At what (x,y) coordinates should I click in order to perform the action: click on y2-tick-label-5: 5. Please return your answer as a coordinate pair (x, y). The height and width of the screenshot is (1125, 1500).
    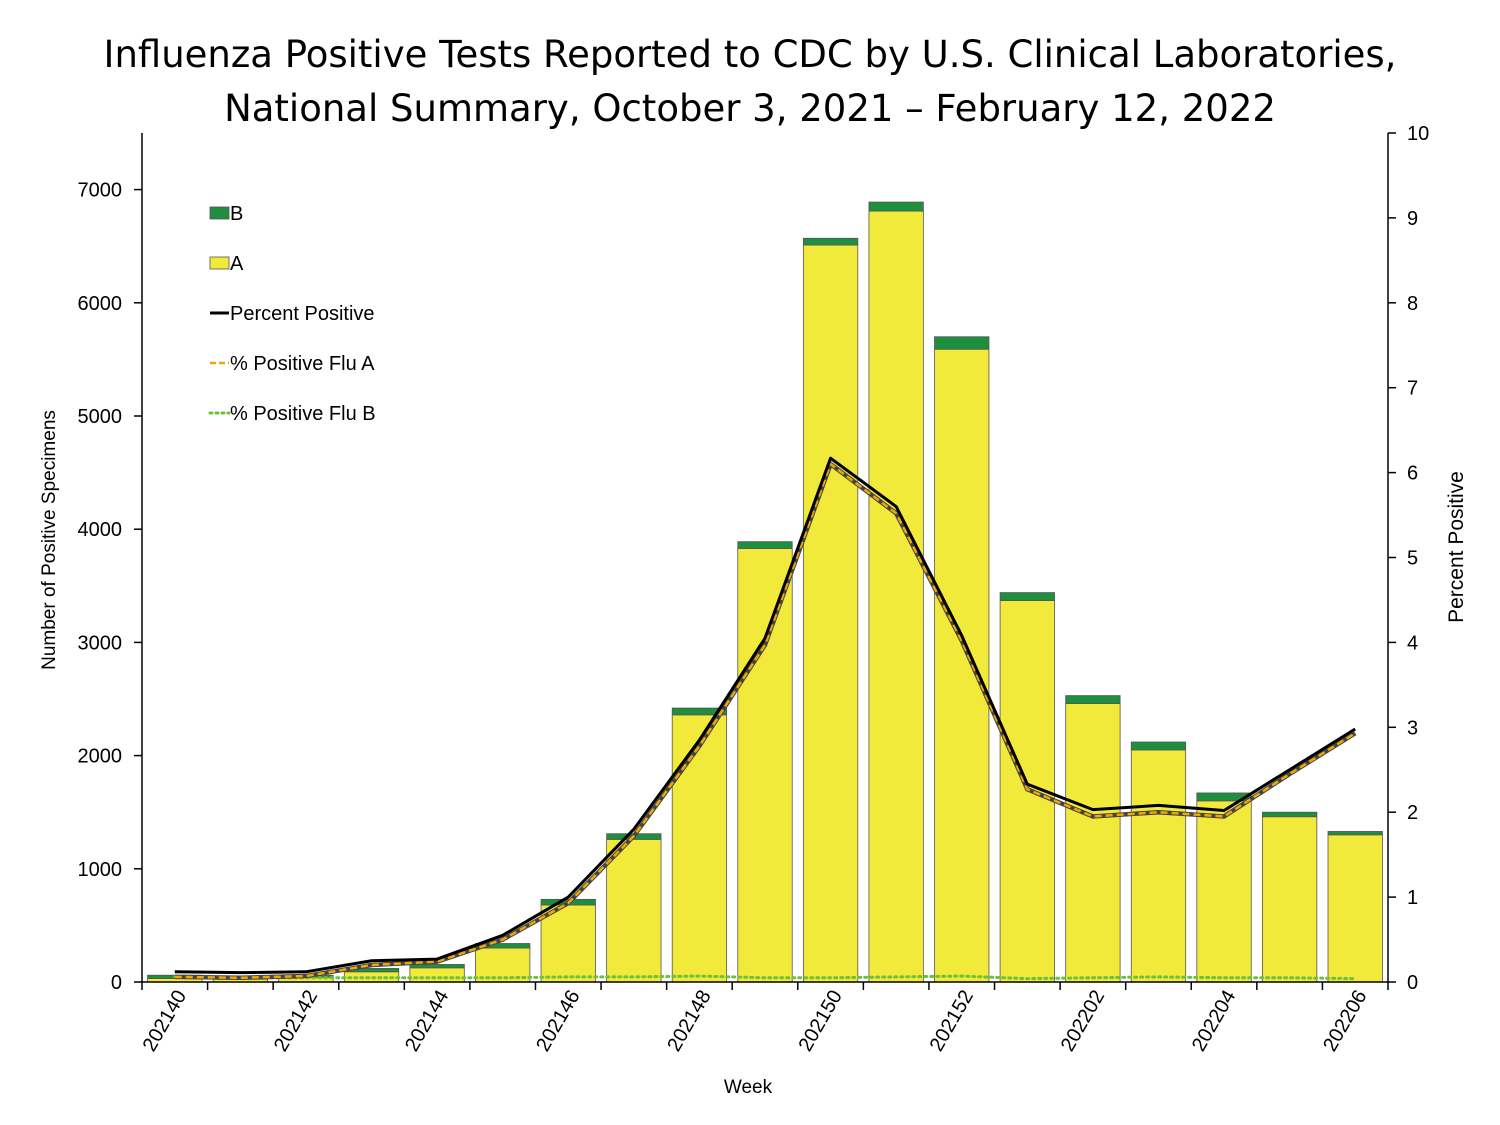
    Looking at the image, I should click on (1412, 559).